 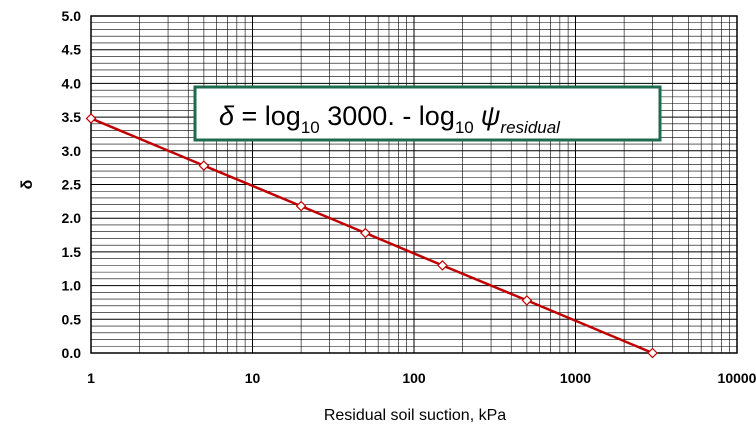 What do you see at coordinates (27, 184) in the screenshot?
I see `y-axis-title: δ` at bounding box center [27, 184].